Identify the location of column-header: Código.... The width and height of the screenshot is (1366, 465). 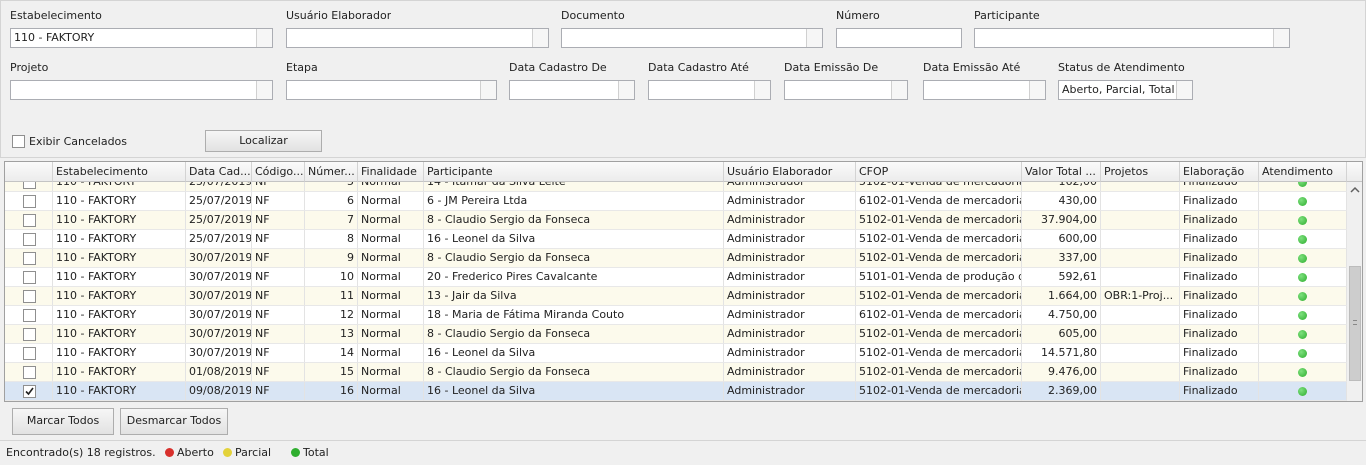
(278, 172).